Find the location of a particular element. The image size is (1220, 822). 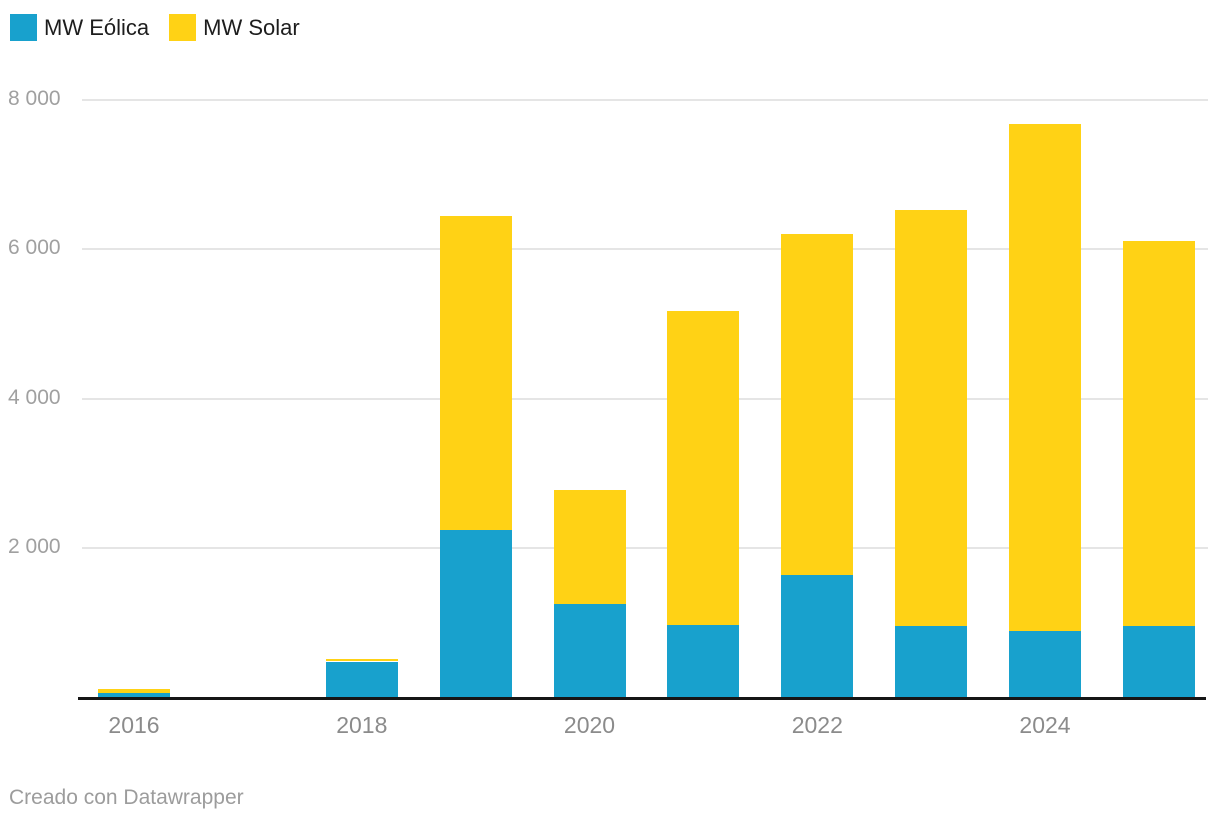

bar-solar-2016 is located at coordinates (134, 691).